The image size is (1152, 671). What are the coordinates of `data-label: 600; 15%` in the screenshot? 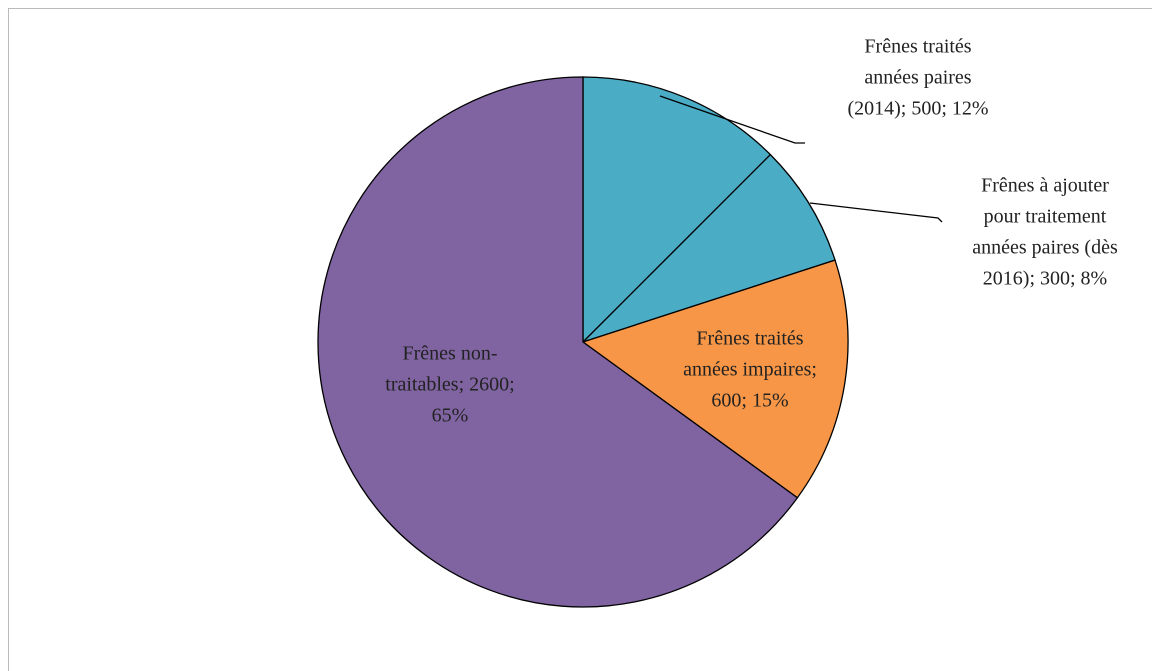 It's located at (749, 401).